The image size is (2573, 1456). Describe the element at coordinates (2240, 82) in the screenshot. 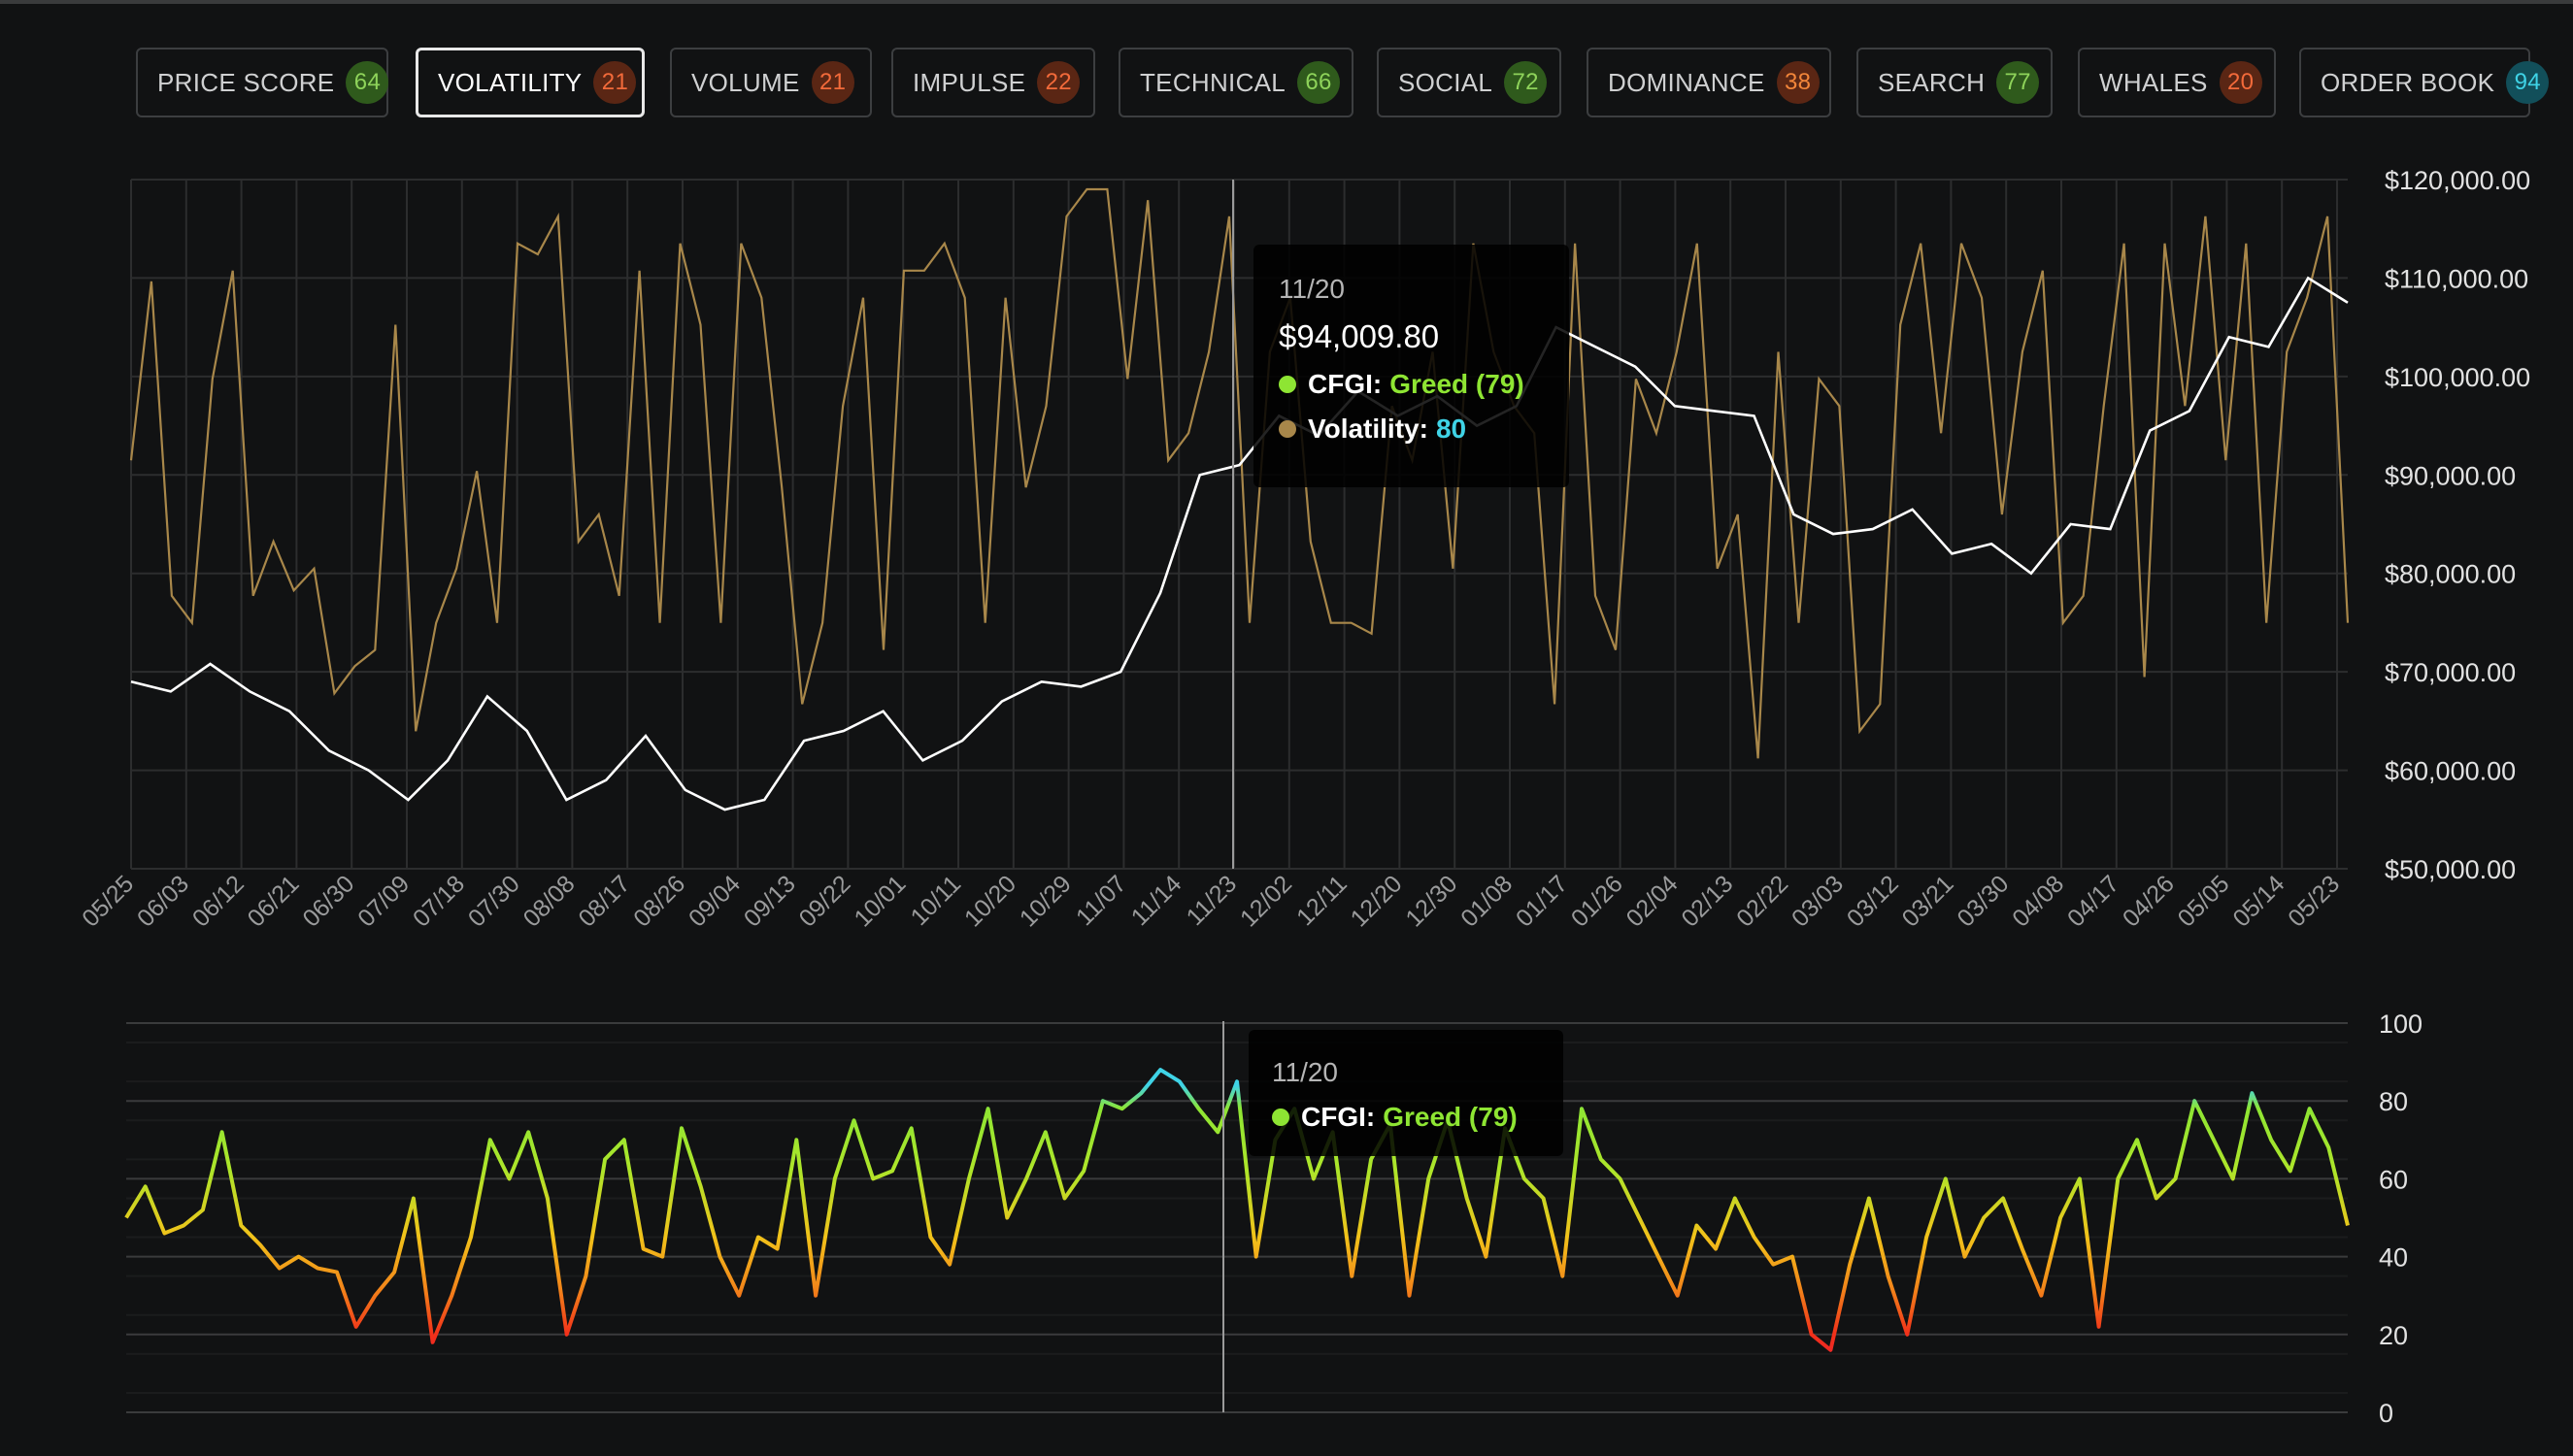

I see `tab-score-badge: 20` at that location.